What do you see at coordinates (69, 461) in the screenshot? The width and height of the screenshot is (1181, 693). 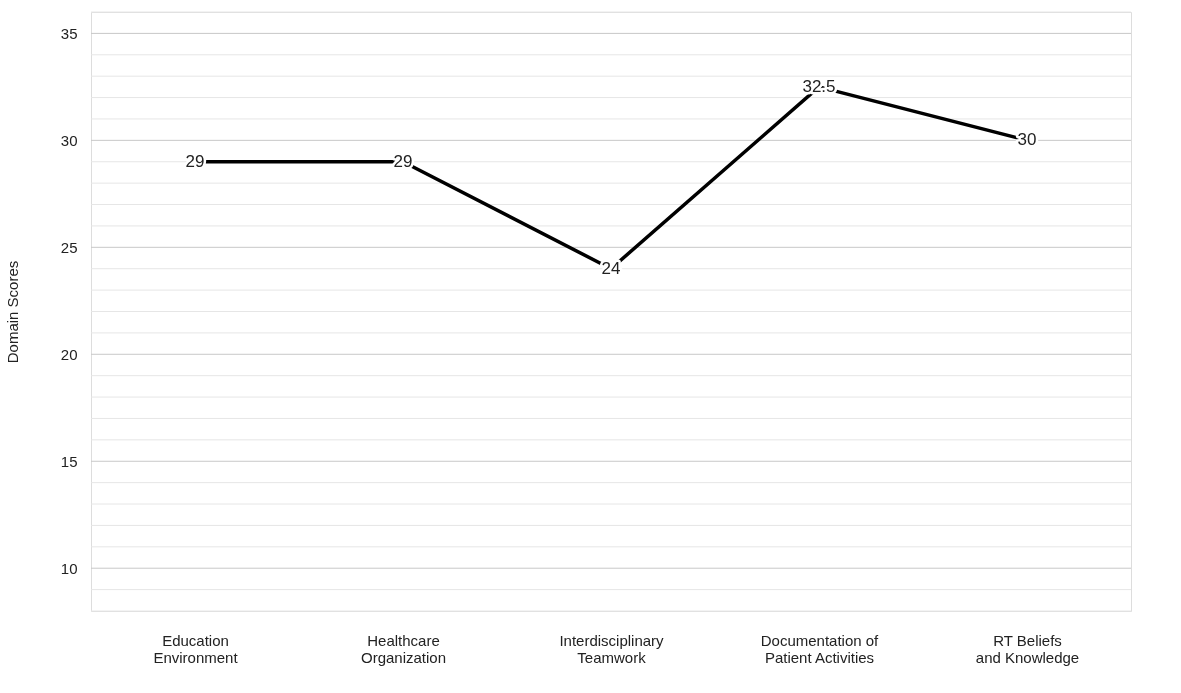 I see `y-tick-label: 15` at bounding box center [69, 461].